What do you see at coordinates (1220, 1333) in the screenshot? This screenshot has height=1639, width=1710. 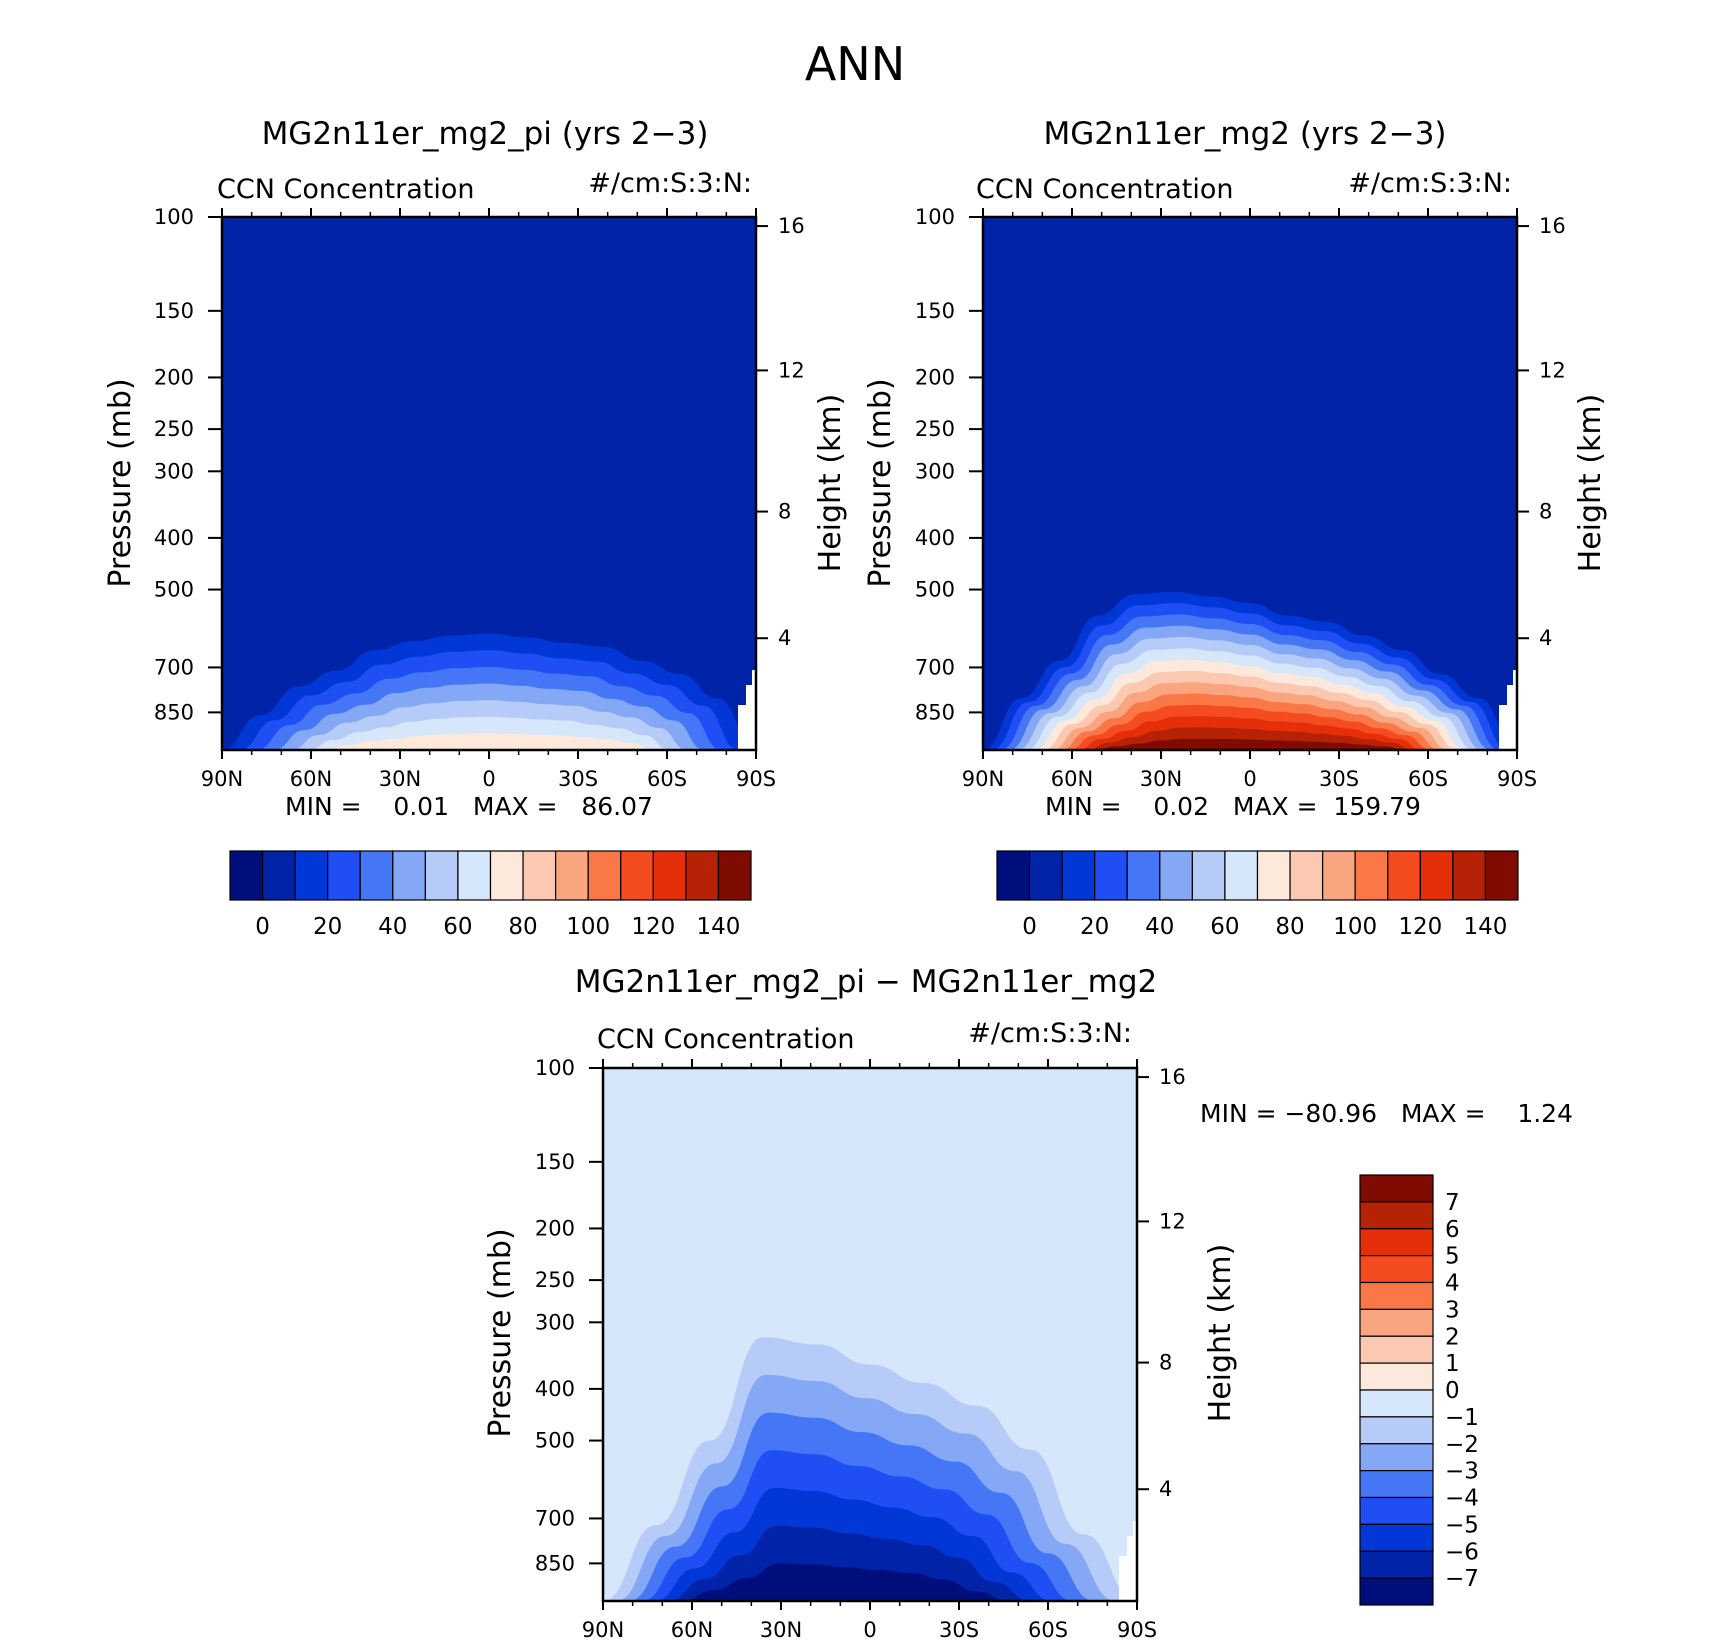 I see `panel-difference-ylabel-right: Height (km)` at bounding box center [1220, 1333].